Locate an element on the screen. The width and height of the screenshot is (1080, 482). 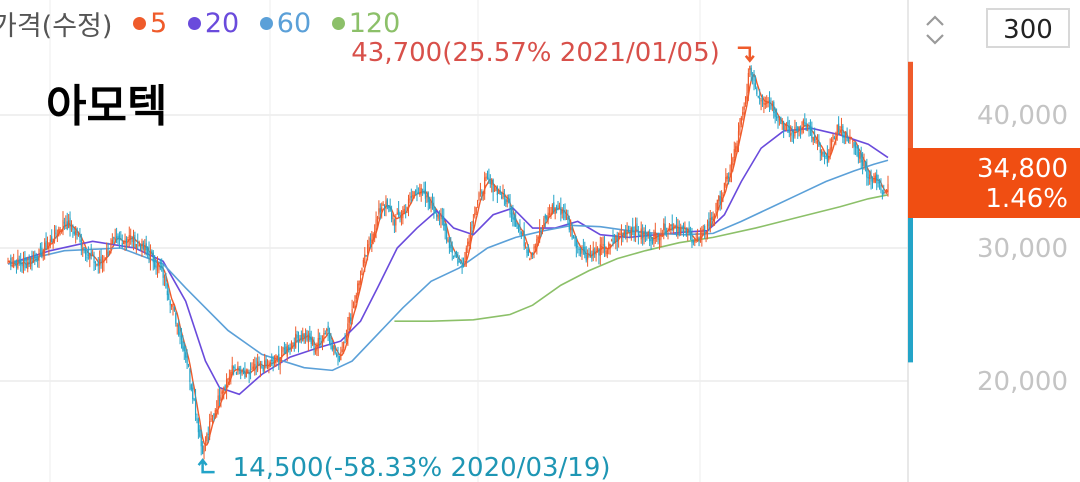
ma20-legend-dot is located at coordinates (194, 23).